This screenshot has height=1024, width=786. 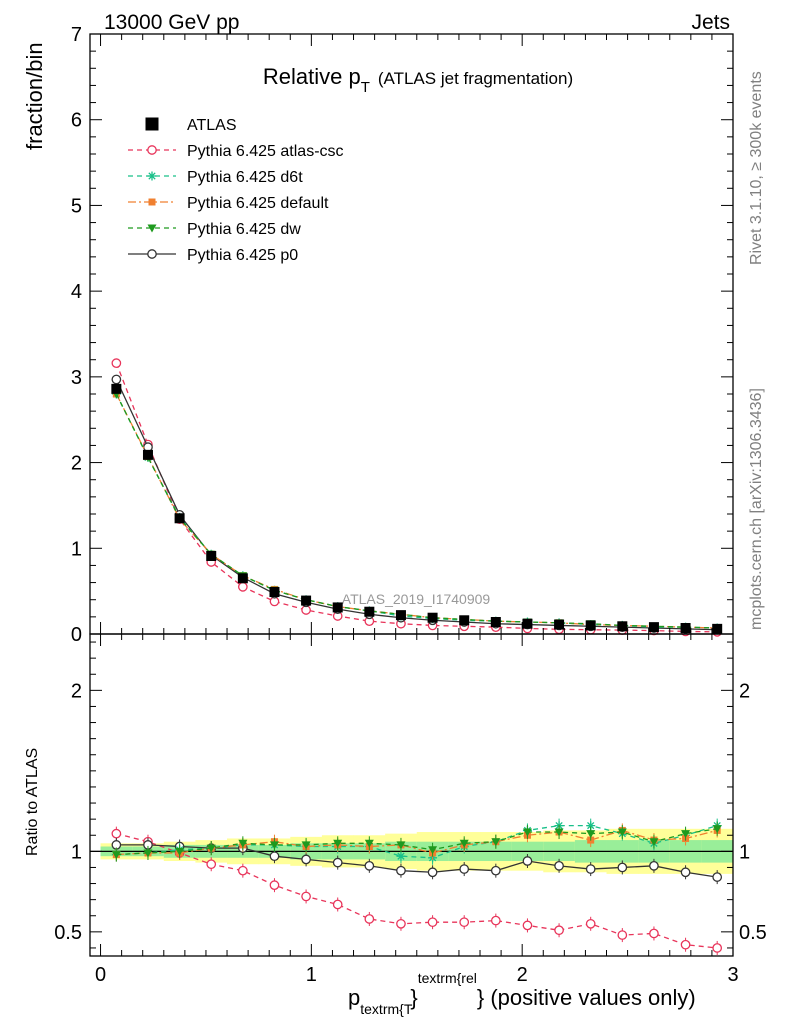 What do you see at coordinates (76, 378) in the screenshot?
I see `main-y-tick-label: 3` at bounding box center [76, 378].